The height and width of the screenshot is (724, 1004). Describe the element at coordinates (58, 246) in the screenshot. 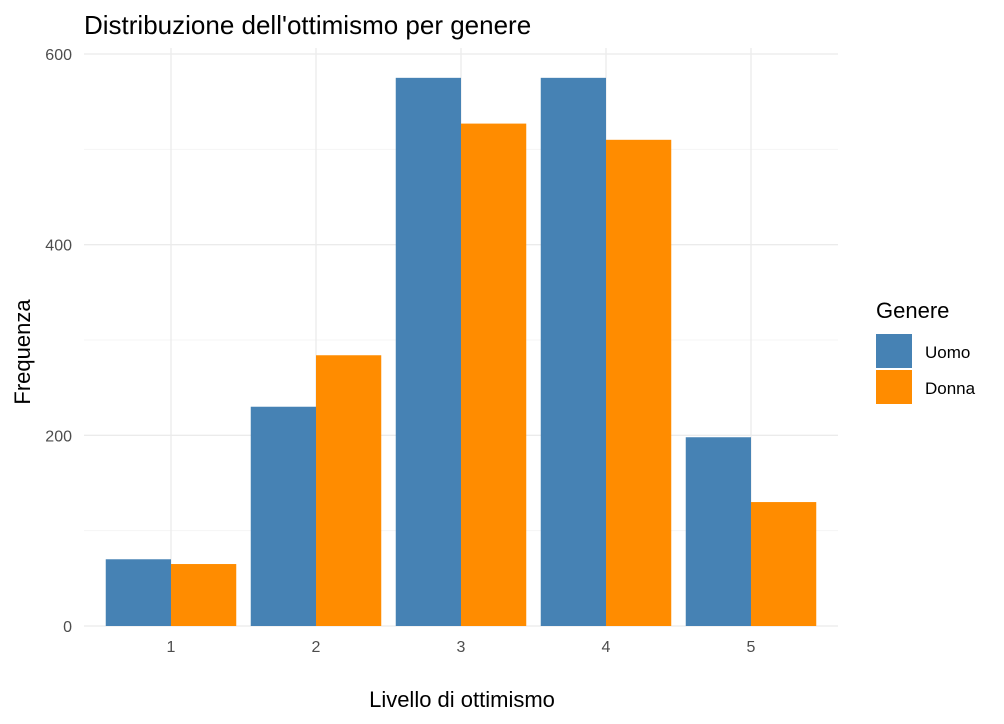

I see `y-tick-label: 400` at that location.